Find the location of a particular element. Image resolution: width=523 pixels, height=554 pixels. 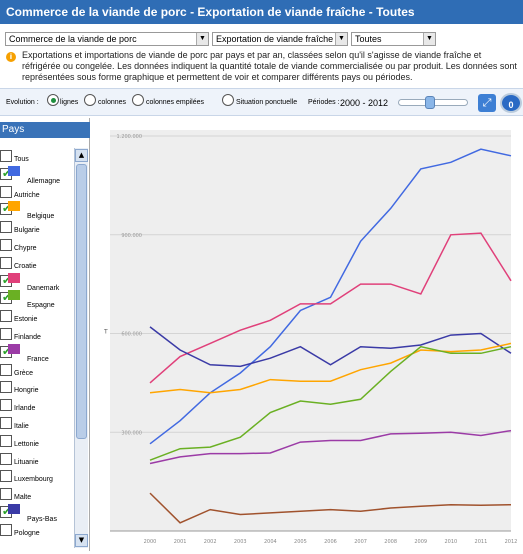

x-tick-label: 2000 is located at coordinates (150, 542).